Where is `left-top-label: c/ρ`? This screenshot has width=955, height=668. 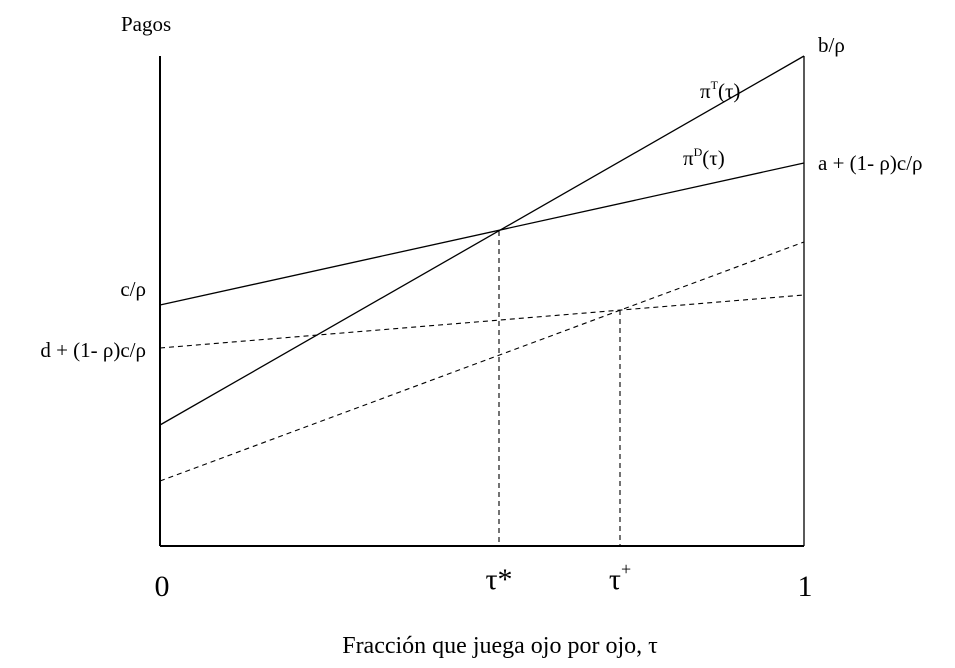 left-top-label: c/ρ is located at coordinates (133, 289).